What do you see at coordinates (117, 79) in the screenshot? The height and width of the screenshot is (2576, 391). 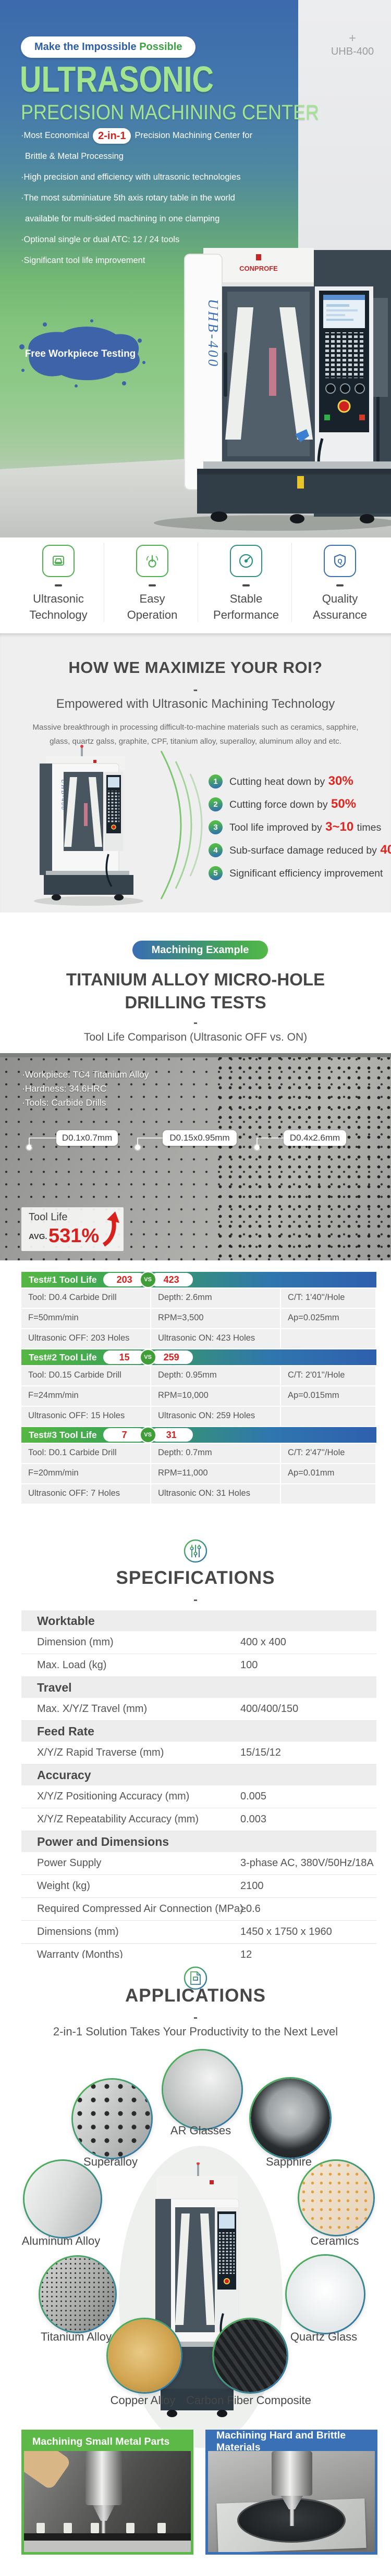 I see `page-title: ULTRASONIC` at bounding box center [117, 79].